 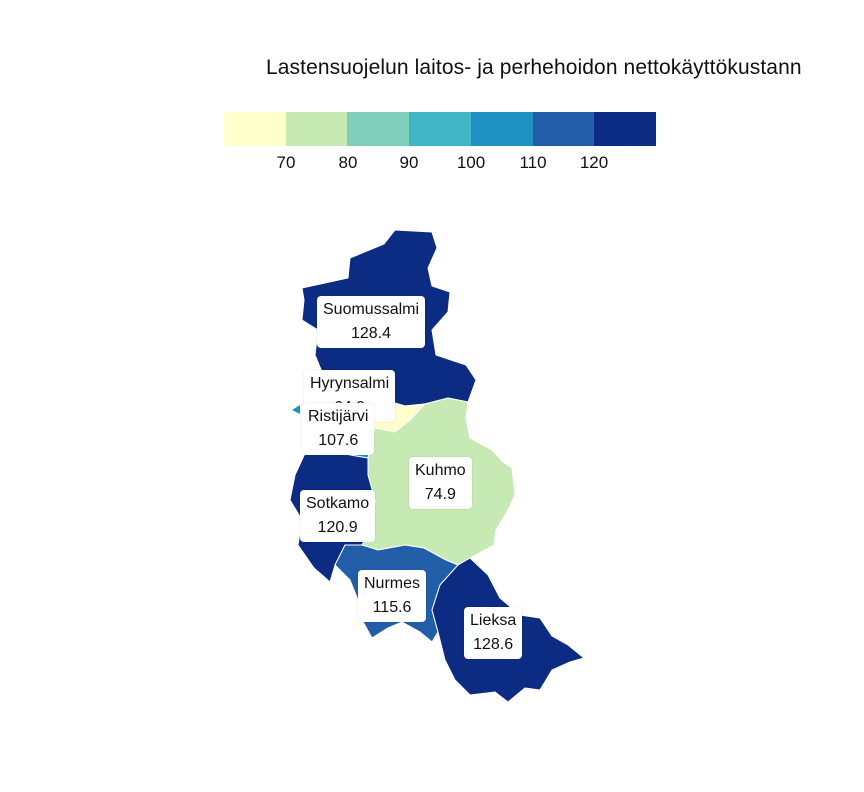 I want to click on region-name: Ristijärvi, so click(x=338, y=416).